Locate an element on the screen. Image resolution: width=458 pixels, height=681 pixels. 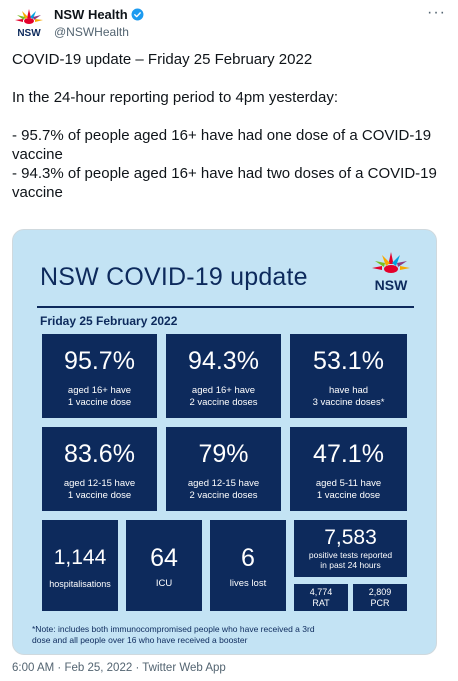
author-handle: @NSWHealth is located at coordinates (91, 32).